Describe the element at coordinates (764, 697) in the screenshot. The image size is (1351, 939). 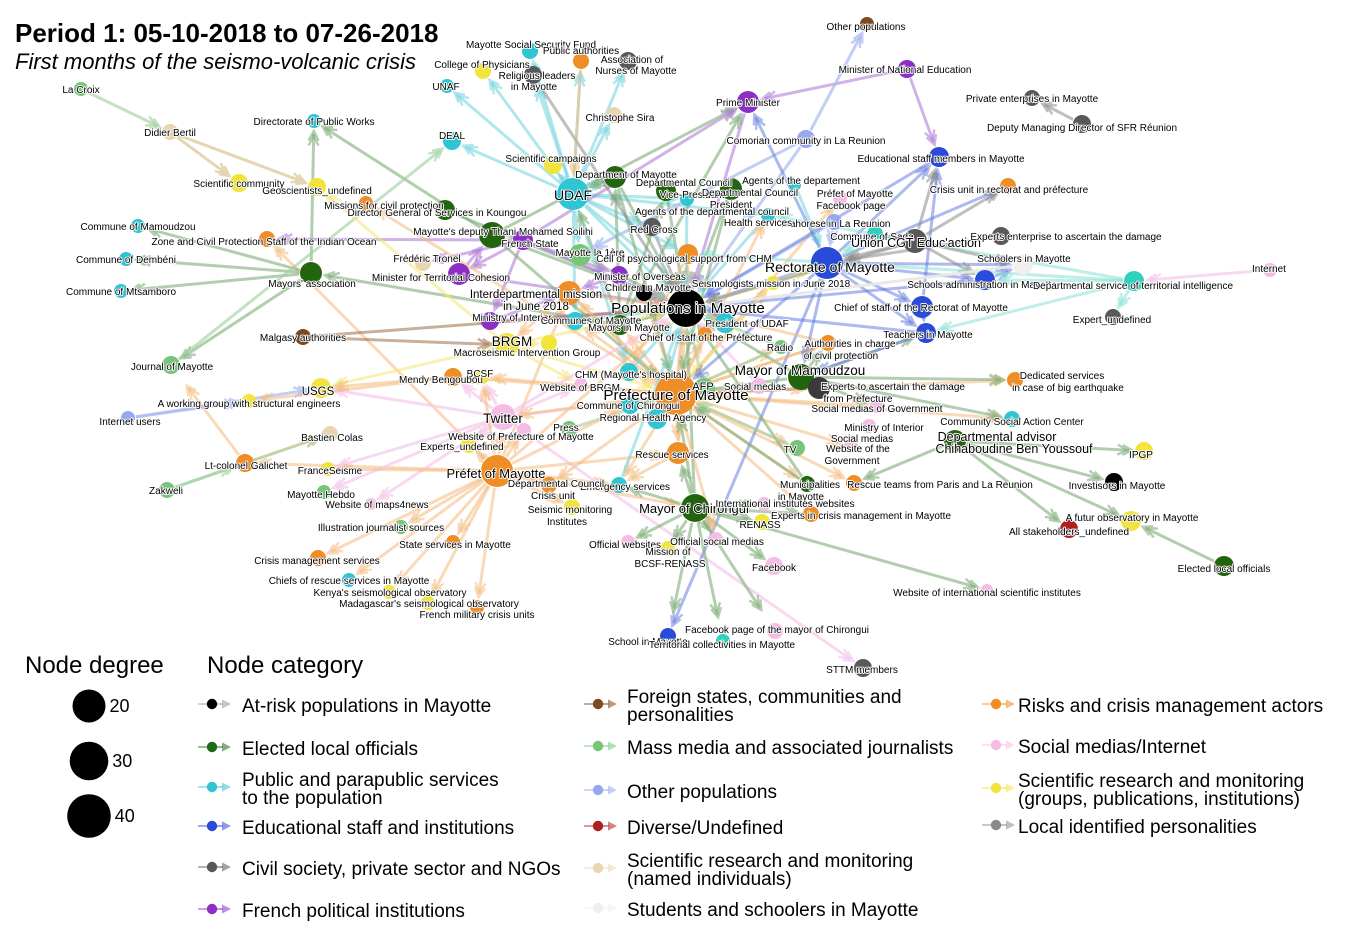
I see `svg-text:Foreign states, communities an: Foreign states, communities and` at that location.